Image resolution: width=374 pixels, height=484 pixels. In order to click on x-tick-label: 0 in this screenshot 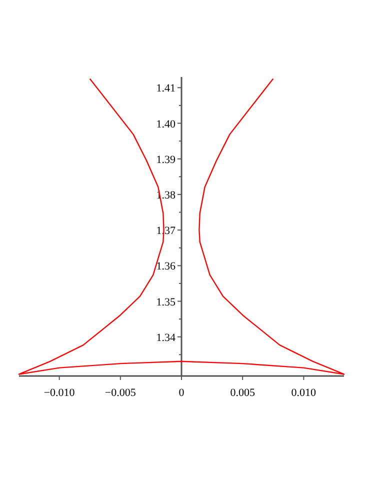, I will do `click(181, 393)`.